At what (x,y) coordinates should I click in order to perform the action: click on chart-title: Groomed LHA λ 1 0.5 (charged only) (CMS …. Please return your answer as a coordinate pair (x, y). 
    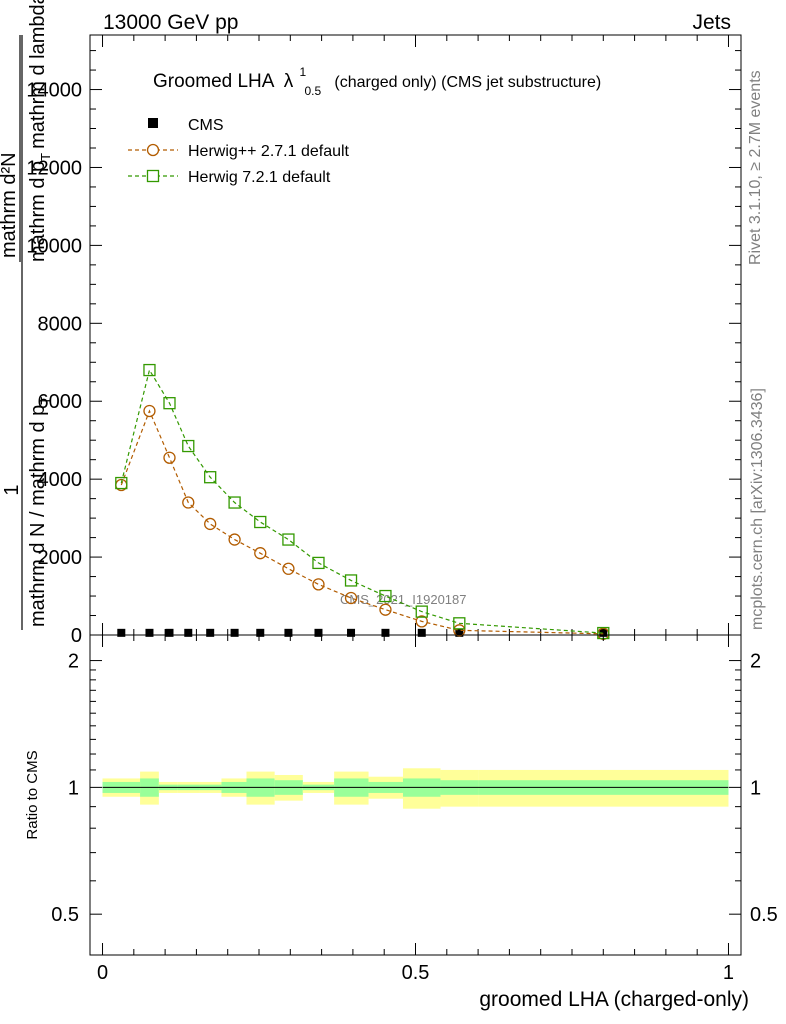
    Looking at the image, I should click on (377, 80).